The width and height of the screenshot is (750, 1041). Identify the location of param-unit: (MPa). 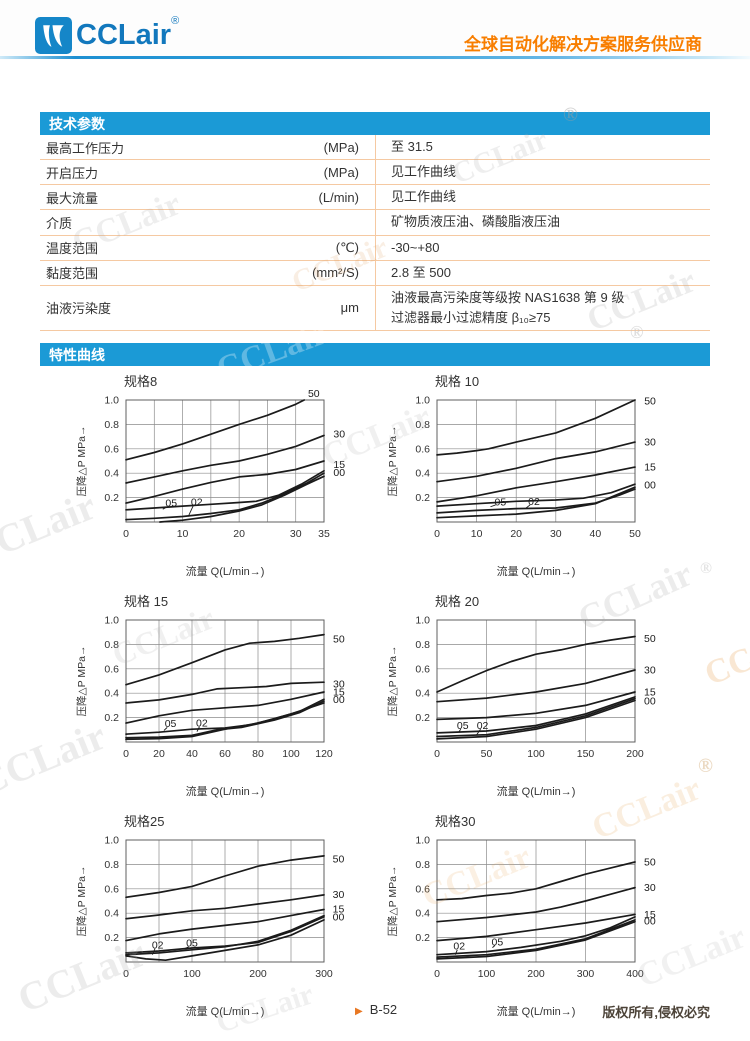
(341, 147).